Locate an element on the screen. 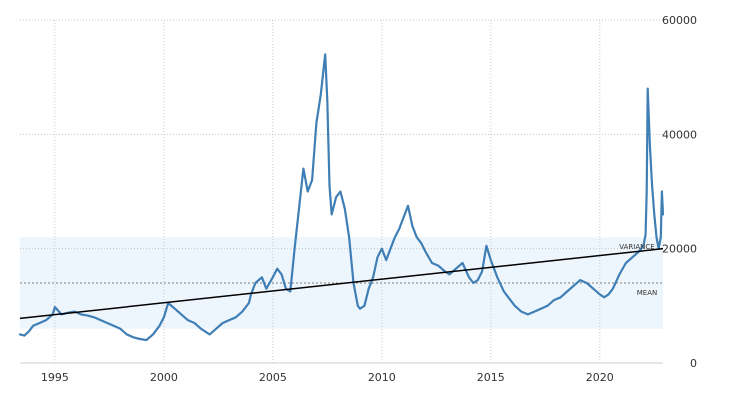  mean-label: MEAN is located at coordinates (647, 293).